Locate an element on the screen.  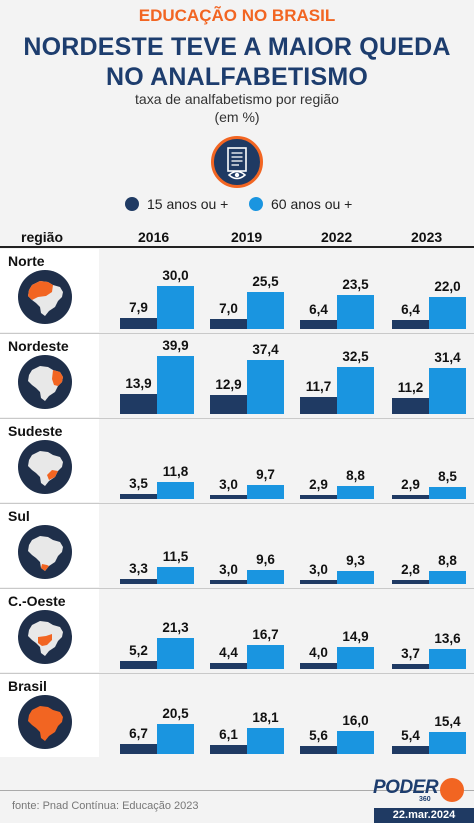
value-label-60: 30,0 is located at coordinates (175, 275).